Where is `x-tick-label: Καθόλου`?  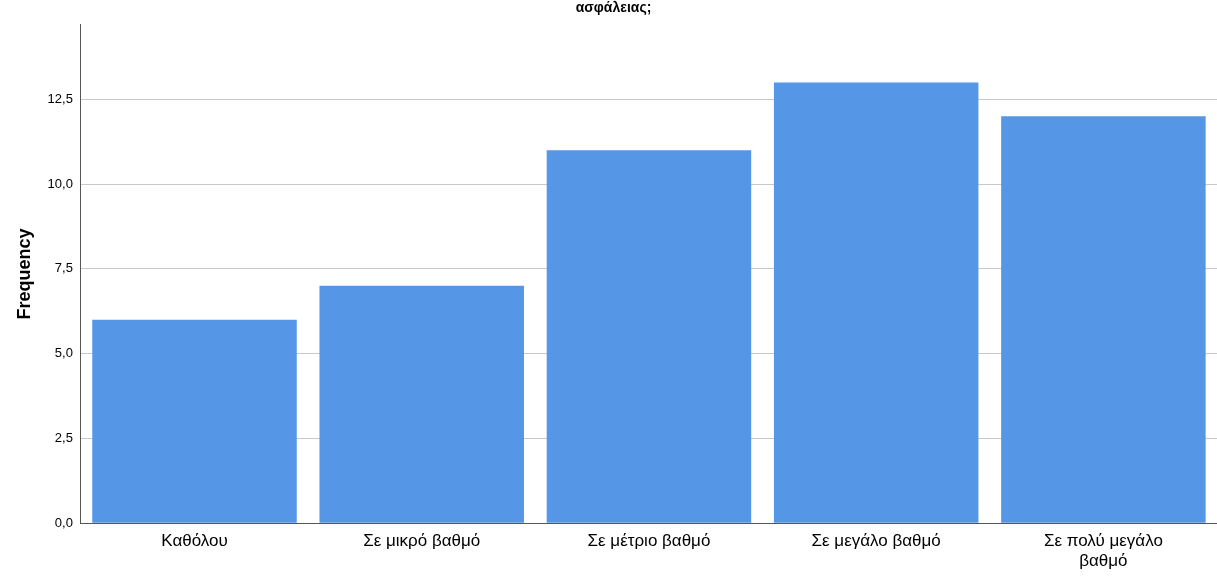 x-tick-label: Καθόλου is located at coordinates (194, 541).